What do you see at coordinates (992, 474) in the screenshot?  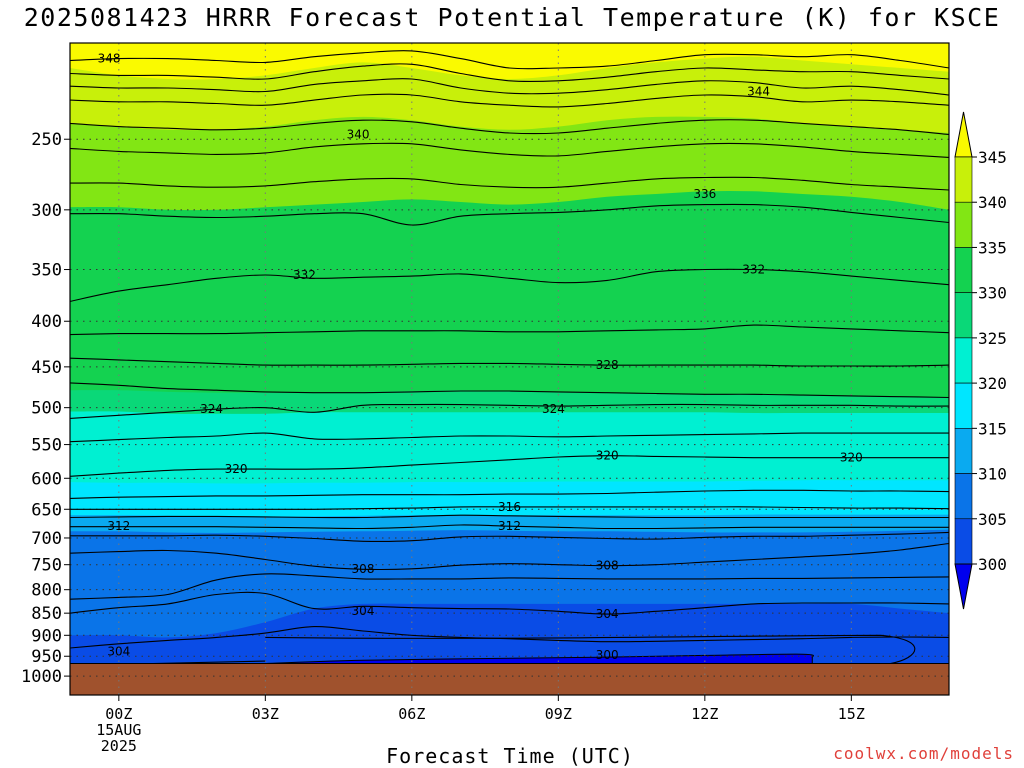 I see `colorbar-label-310: 310` at bounding box center [992, 474].